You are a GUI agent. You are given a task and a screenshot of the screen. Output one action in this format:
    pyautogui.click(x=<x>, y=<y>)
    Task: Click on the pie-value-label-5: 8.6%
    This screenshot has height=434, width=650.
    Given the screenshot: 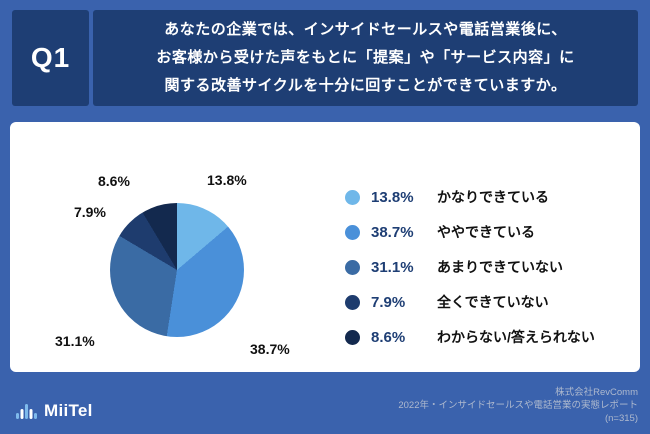 What is the action you would take?
    pyautogui.click(x=114, y=181)
    